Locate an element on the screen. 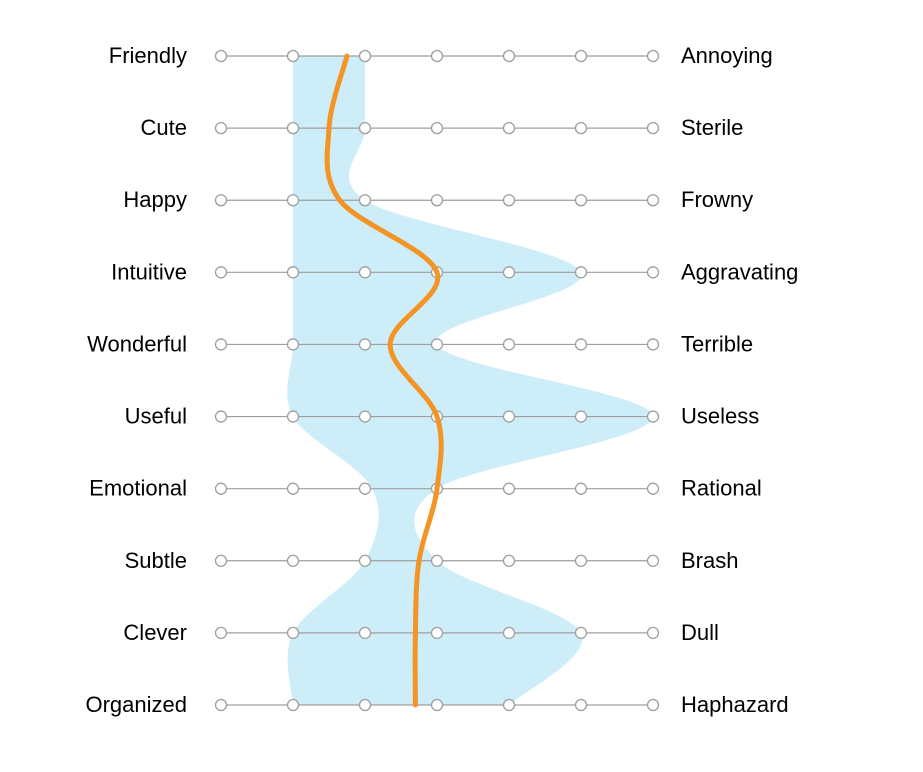 The height and width of the screenshot is (772, 923). left-label: Emotional is located at coordinates (138, 488).